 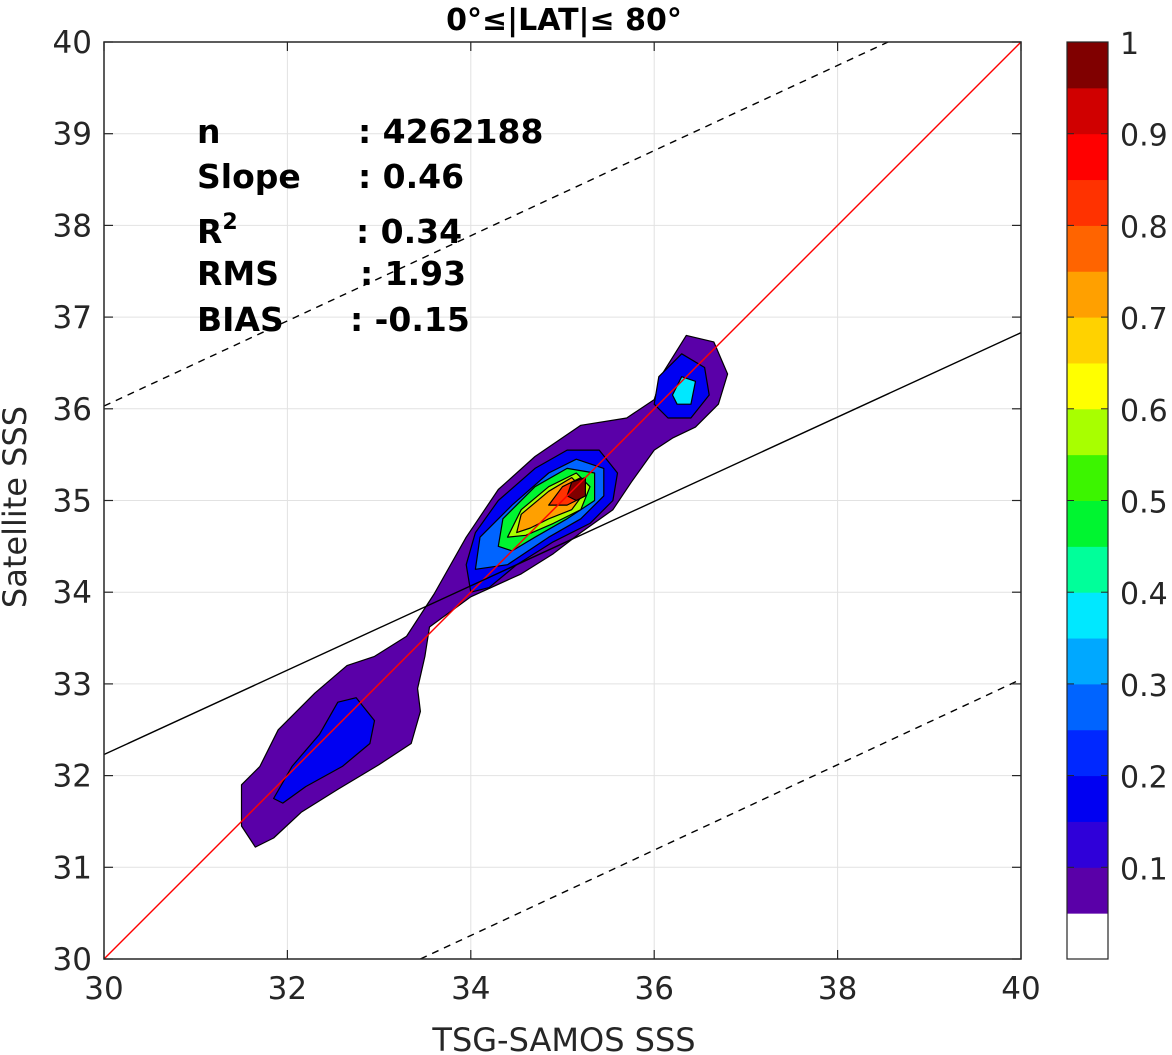 What do you see at coordinates (1144, 778) in the screenshot?
I see `colorbar-tick-label: 0.2` at bounding box center [1144, 778].